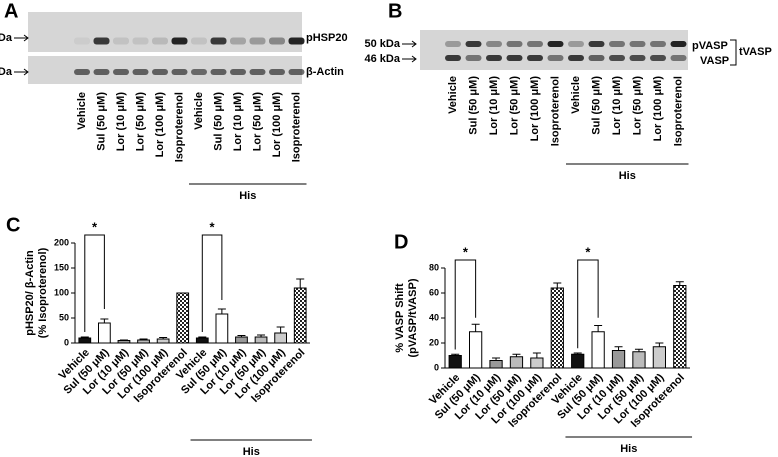  I want to click on y-tick-label: 40, so click(434, 317).